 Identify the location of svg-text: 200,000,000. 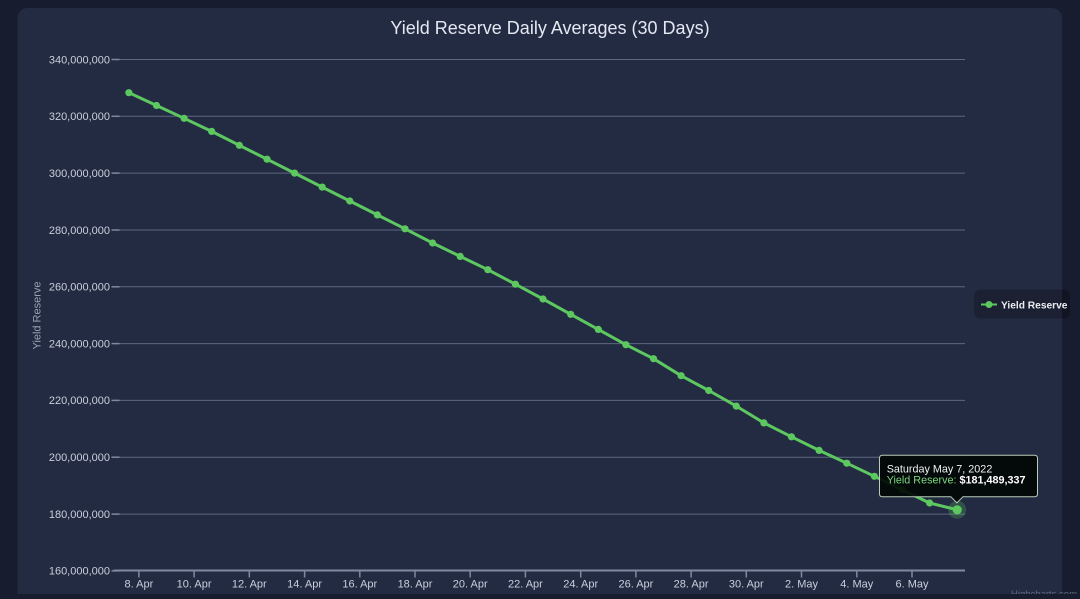
(79, 458).